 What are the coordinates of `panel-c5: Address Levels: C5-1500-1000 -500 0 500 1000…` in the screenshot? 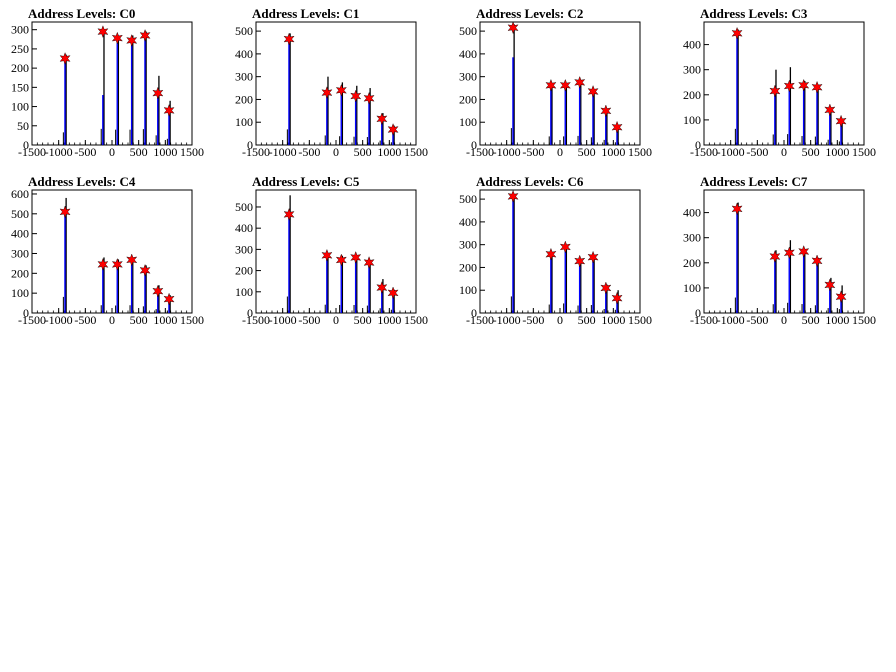 It's located at (331, 250).